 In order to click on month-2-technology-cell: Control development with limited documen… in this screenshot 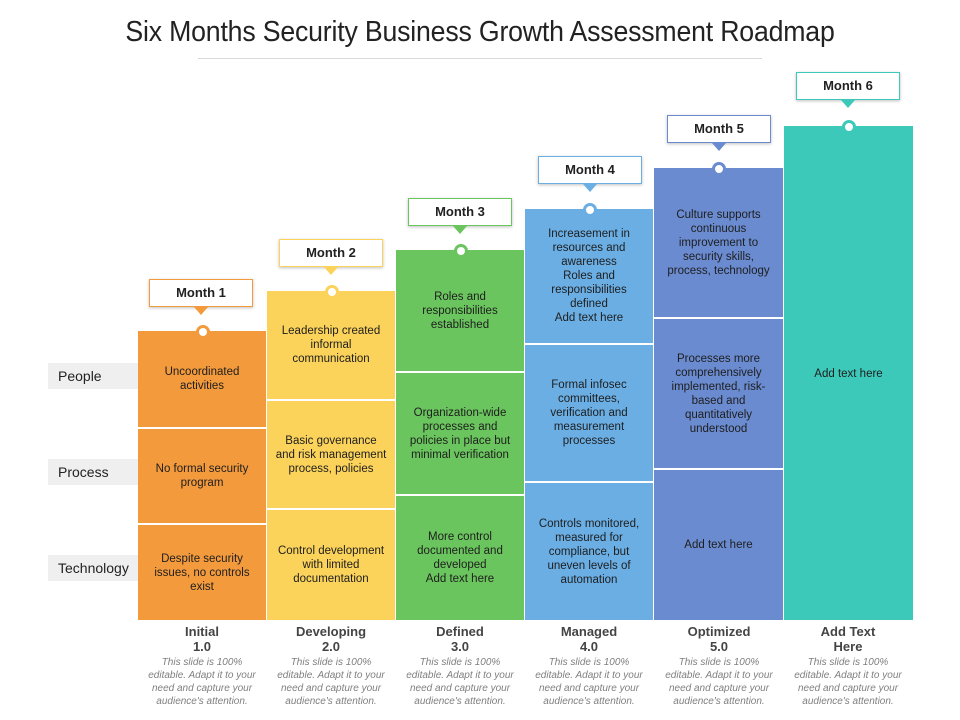, I will do `click(331, 565)`.